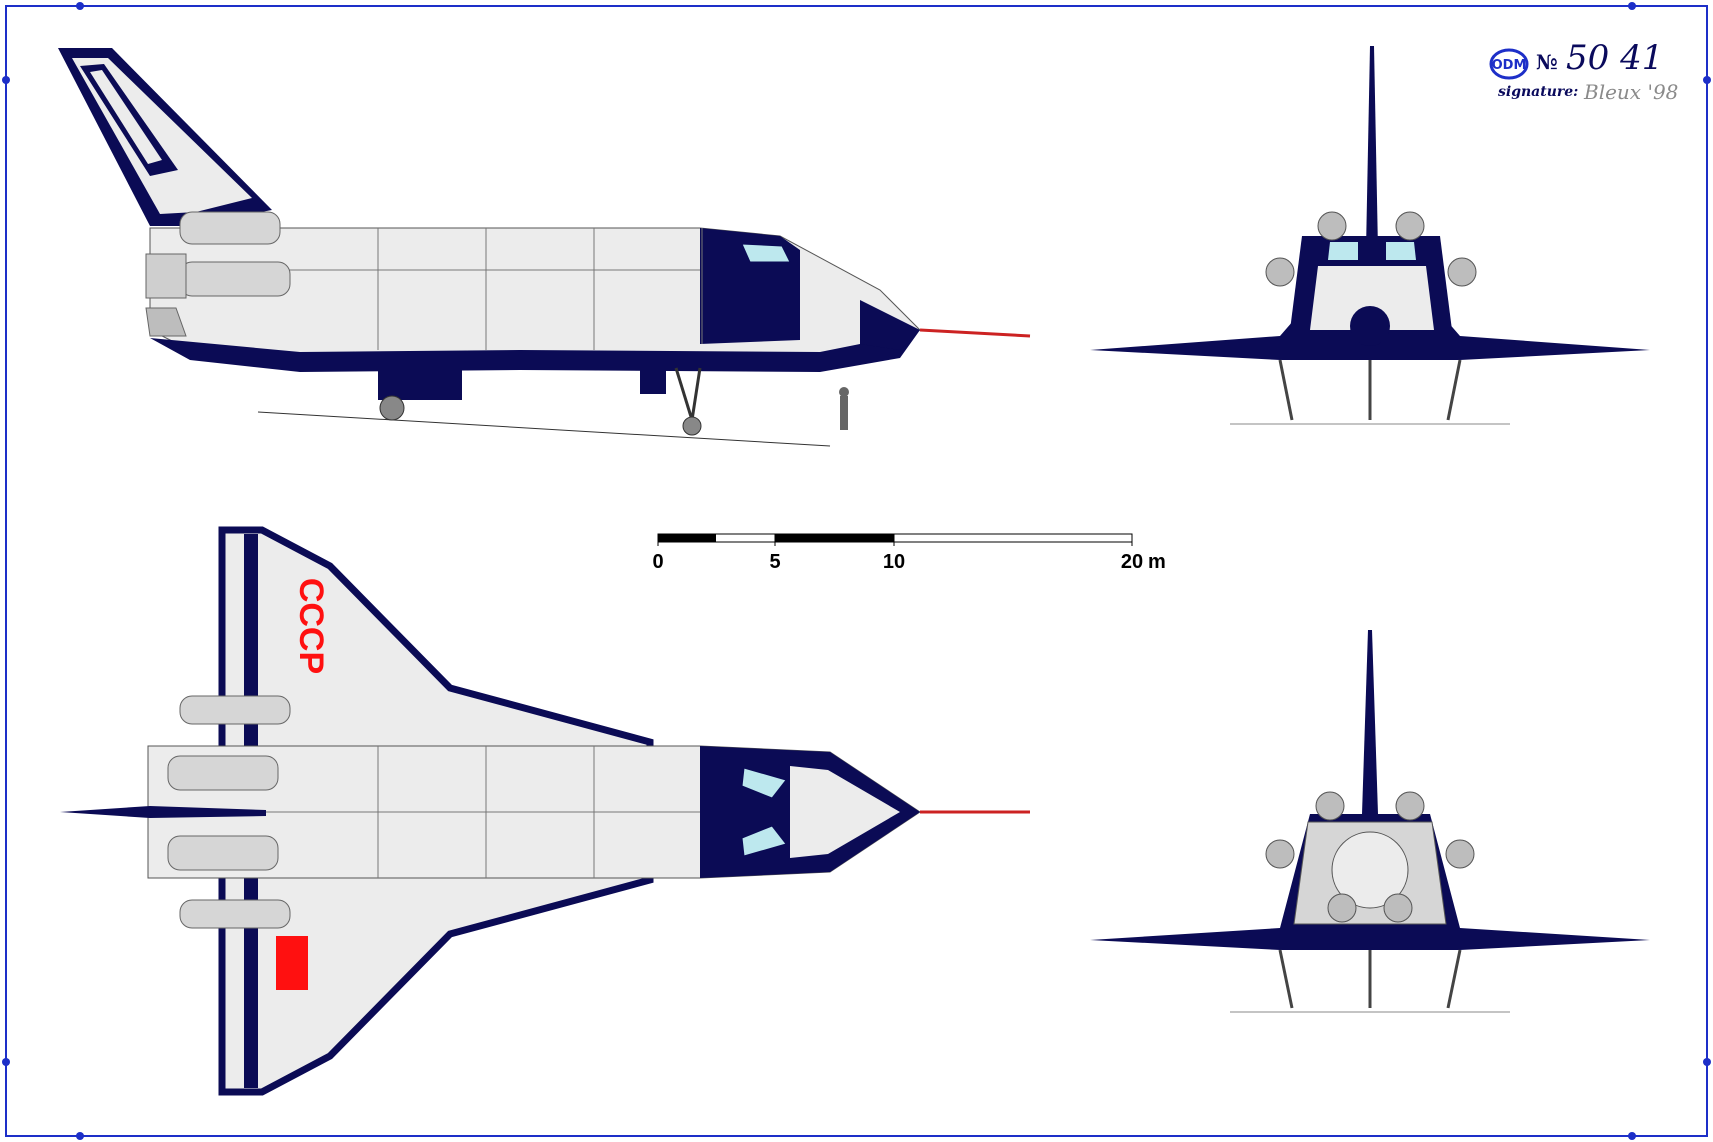 Image resolution: width=1713 pixels, height=1142 pixels. Describe the element at coordinates (1615, 58) in the screenshot. I see `drawing-number: 50 41` at that location.